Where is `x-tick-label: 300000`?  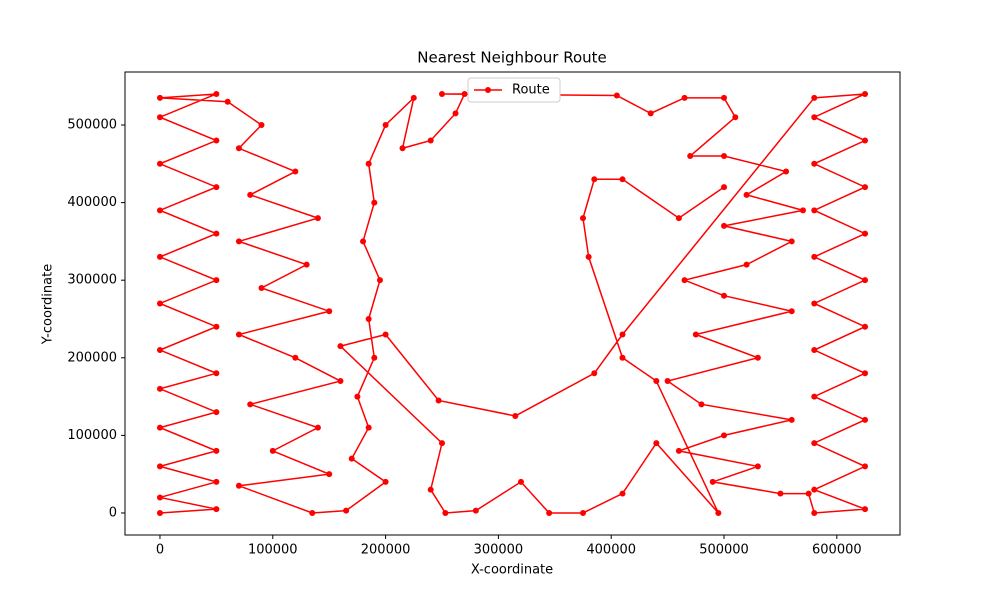
x-tick-label: 300000 is located at coordinates (499, 550).